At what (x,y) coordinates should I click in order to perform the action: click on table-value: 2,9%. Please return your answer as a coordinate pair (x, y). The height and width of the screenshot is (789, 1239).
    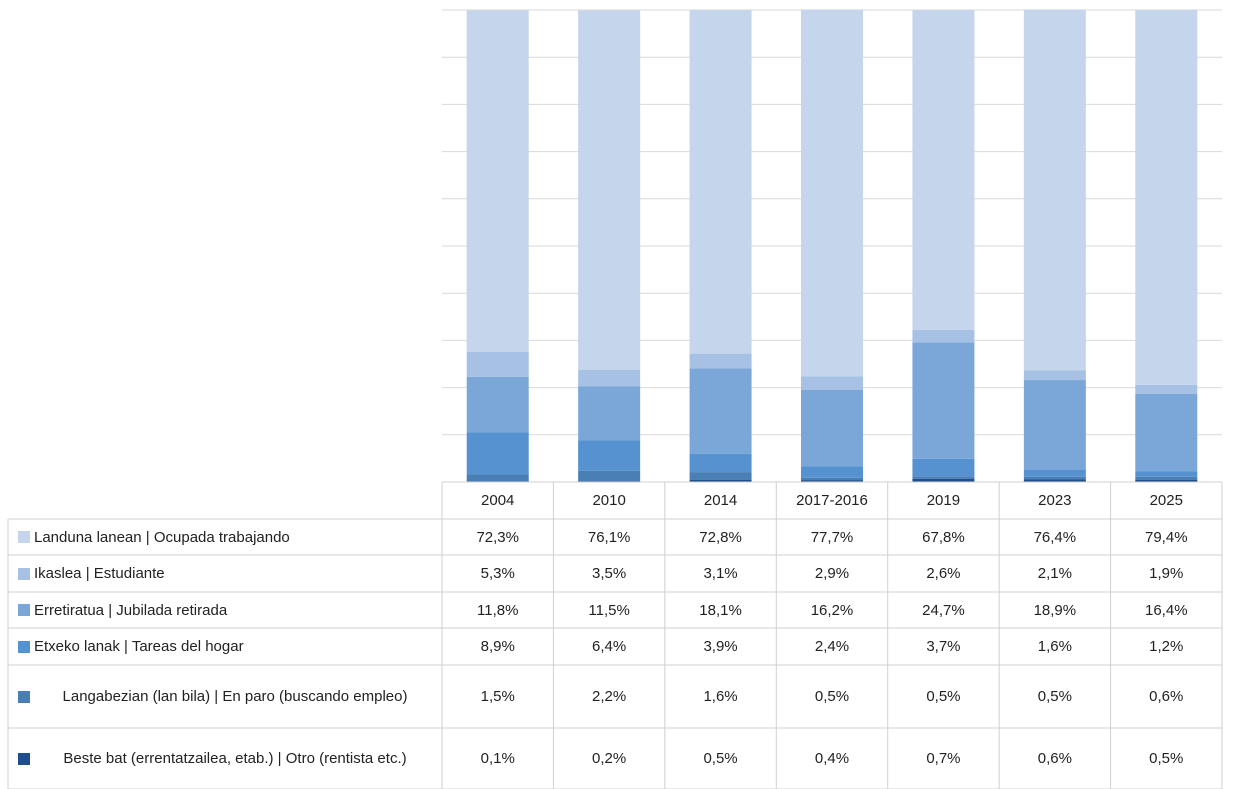
    Looking at the image, I should click on (832, 573).